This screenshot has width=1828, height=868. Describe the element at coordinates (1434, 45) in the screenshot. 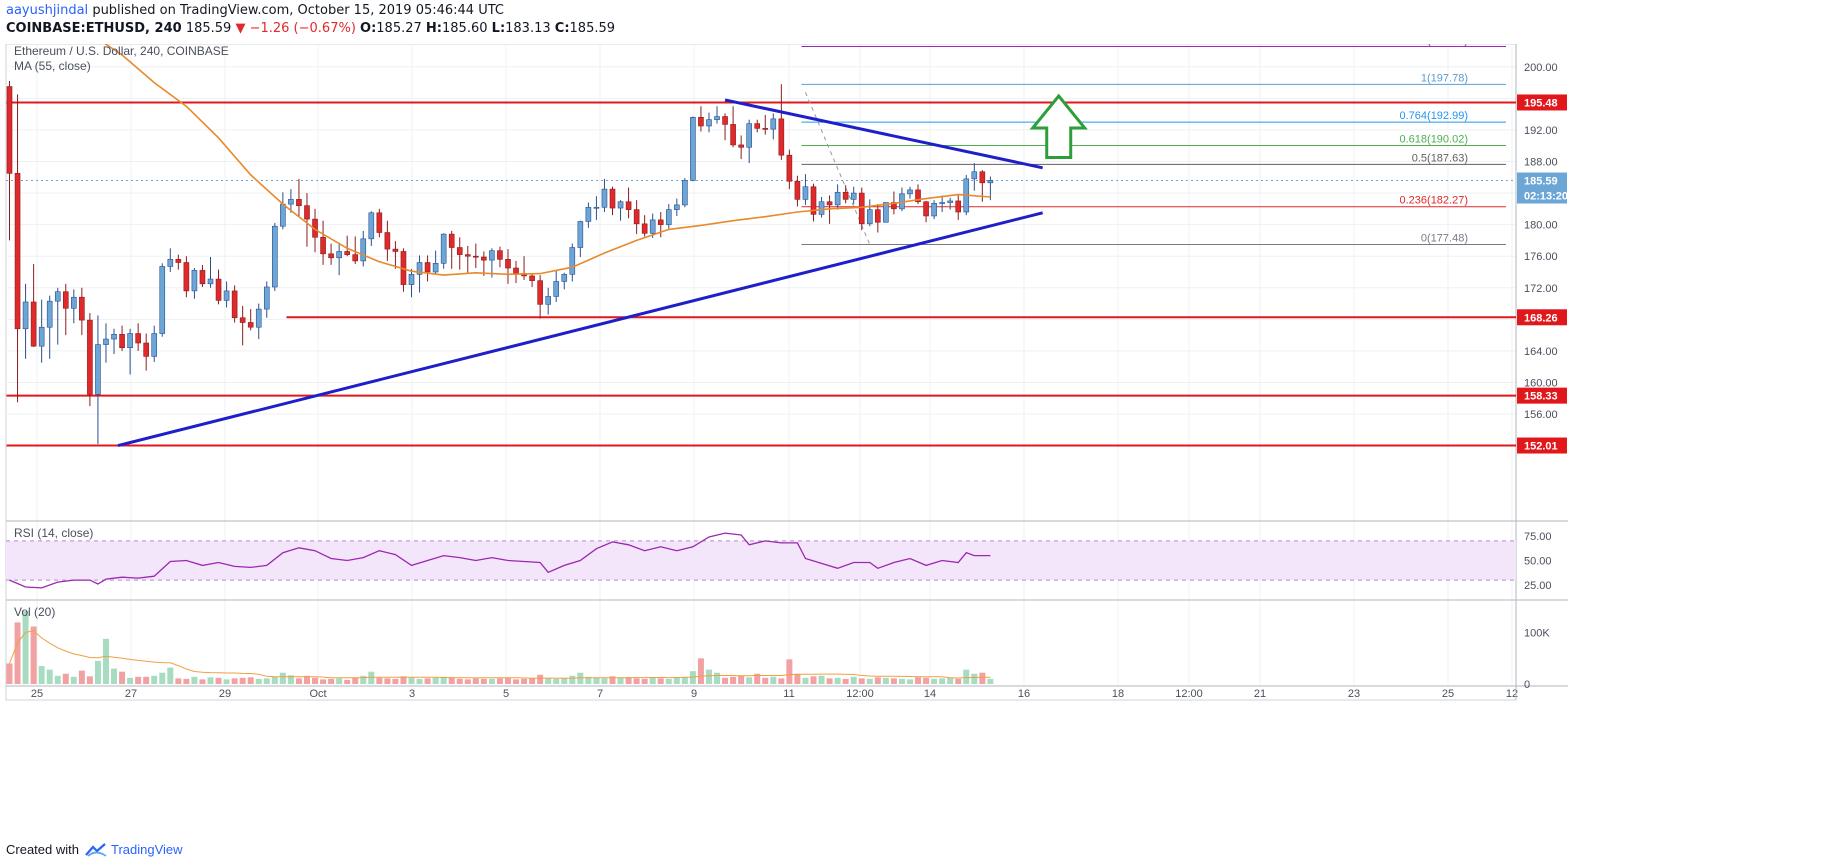

I see `fib-level-label: 1.236(202.57)` at that location.